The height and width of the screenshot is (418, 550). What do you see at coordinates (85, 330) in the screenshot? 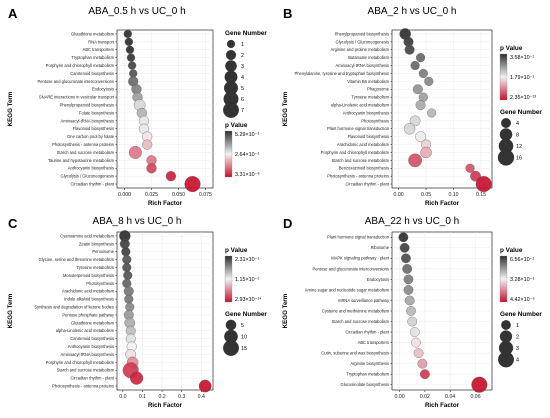
I see `kegg-term-label: alpha-Linolenic acid metabolism` at bounding box center [85, 330].